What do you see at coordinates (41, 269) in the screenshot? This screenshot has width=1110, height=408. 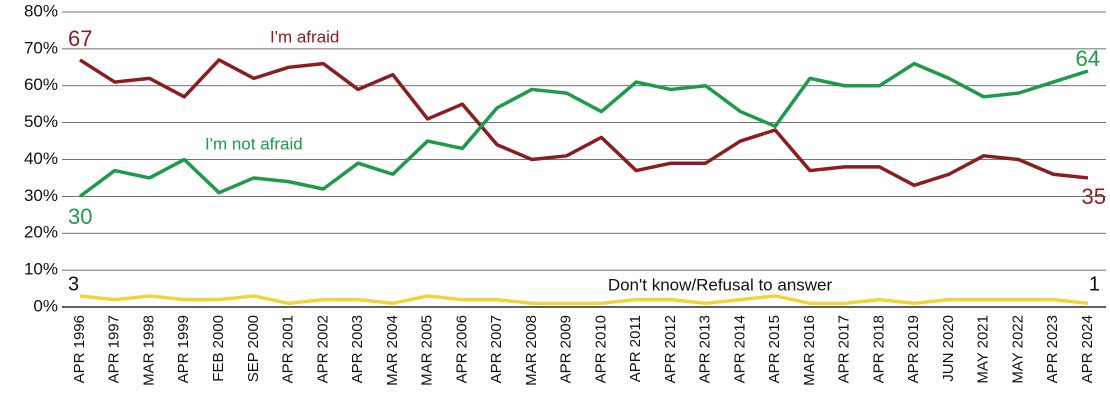 I see `y-tick-label: 10%` at bounding box center [41, 269].